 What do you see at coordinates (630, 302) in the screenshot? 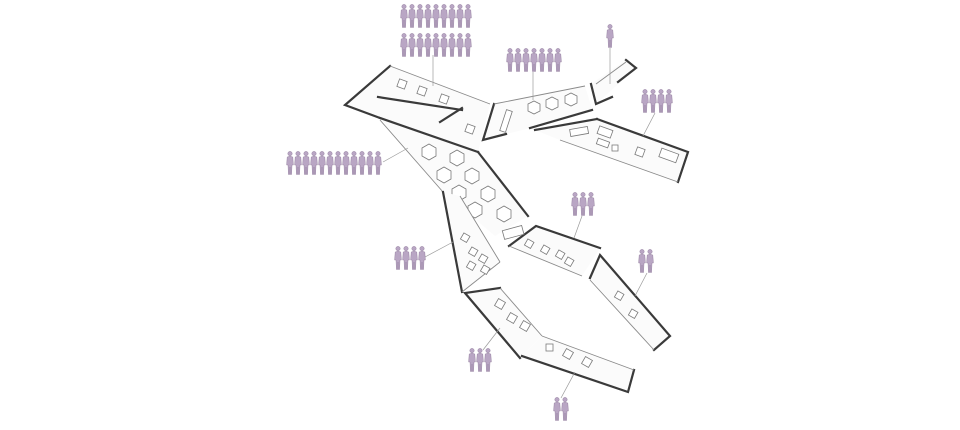
I see `wing-right-lower` at bounding box center [630, 302].